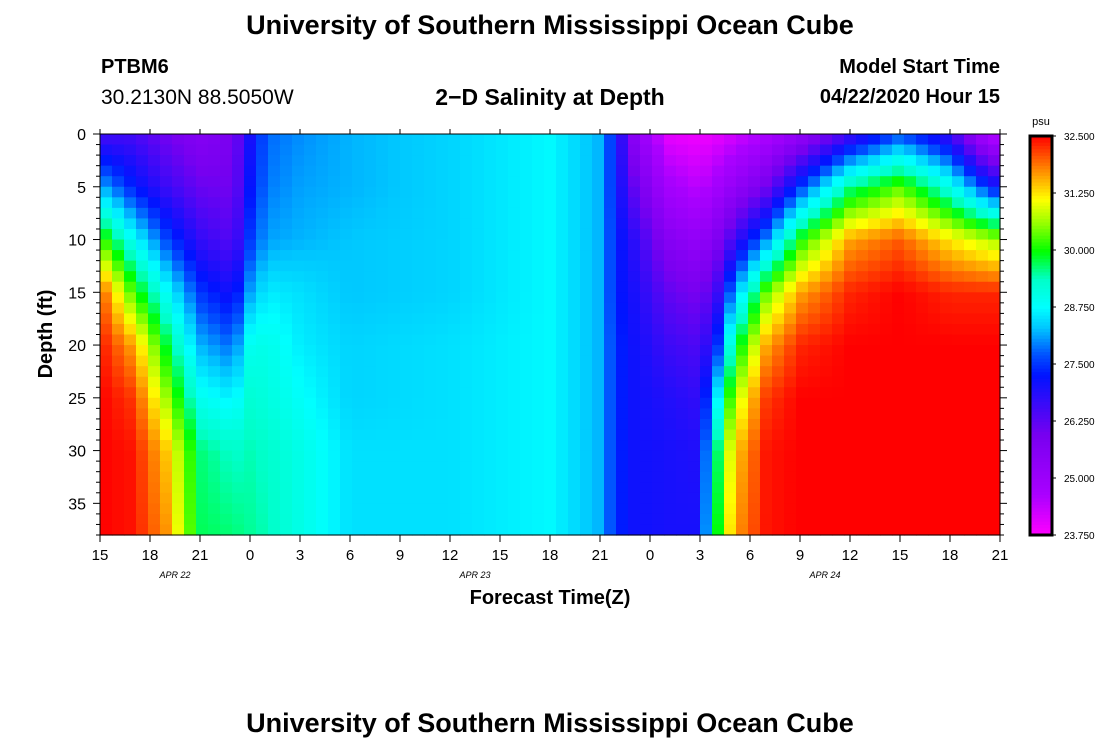 This screenshot has height=750, width=1100. Describe the element at coordinates (824, 575) in the screenshot. I see `date-label: APR 24` at that location.